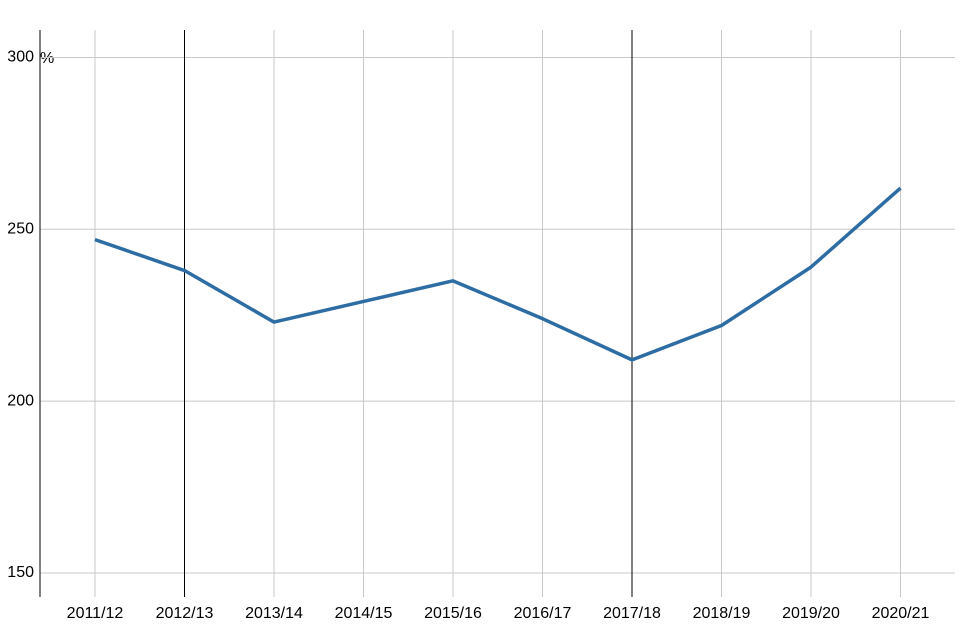 The height and width of the screenshot is (640, 960). I want to click on y-axis-unit: %, so click(47, 58).